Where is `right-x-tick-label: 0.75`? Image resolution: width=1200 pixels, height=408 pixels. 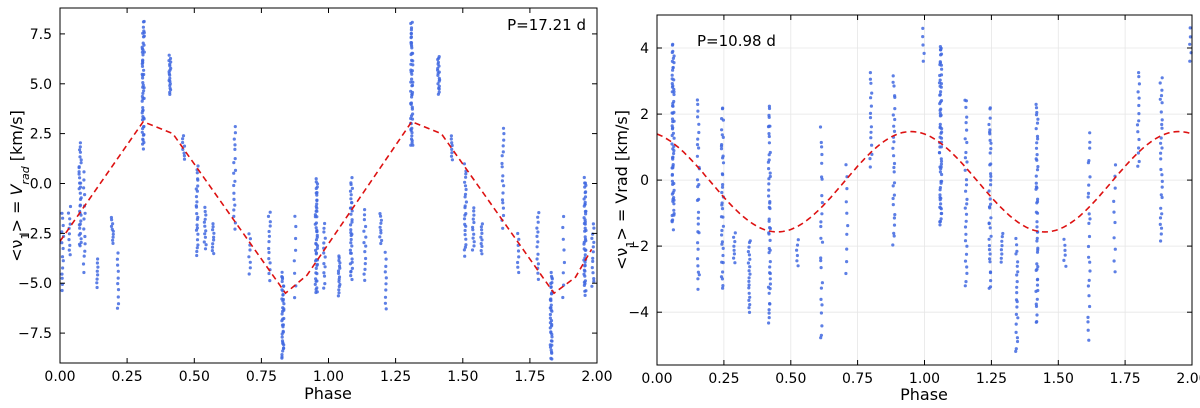 right-x-tick-label: 0.75 is located at coordinates (857, 379).